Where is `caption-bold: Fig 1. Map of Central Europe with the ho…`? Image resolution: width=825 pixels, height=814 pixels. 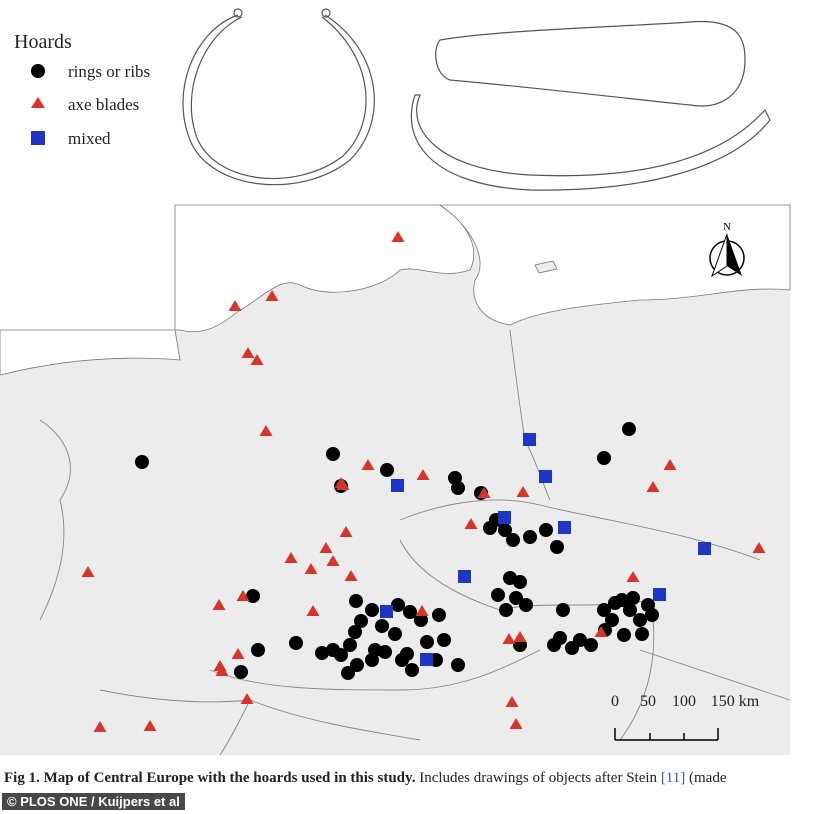 caption-bold: Fig 1. Map of Central Europe with the ho… is located at coordinates (210, 778).